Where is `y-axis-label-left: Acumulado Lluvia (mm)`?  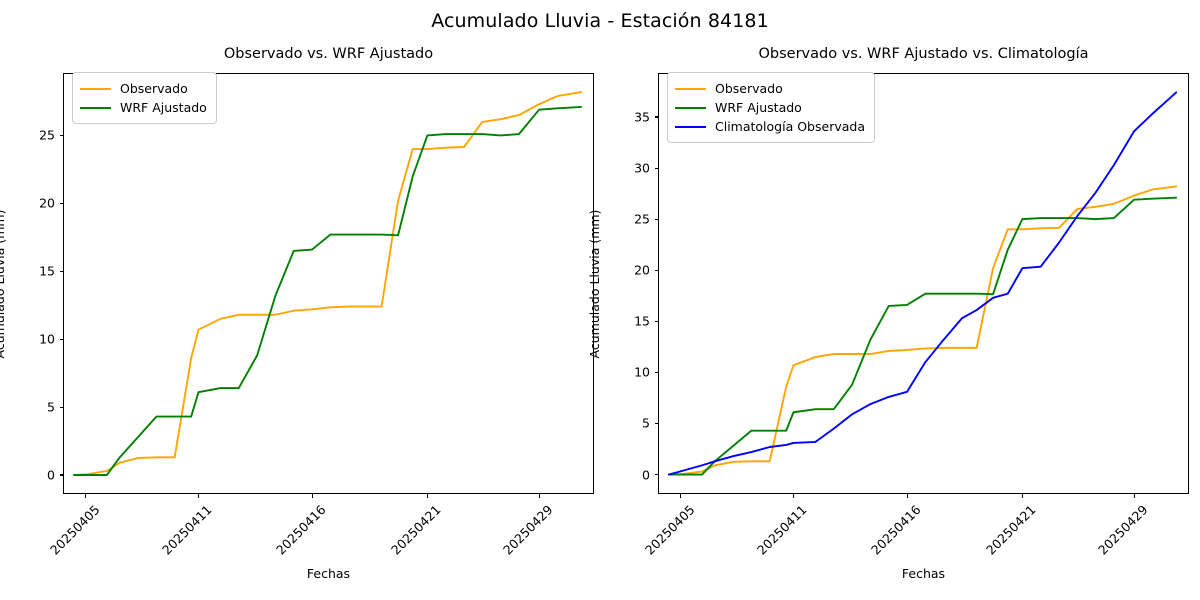
y-axis-label-left: Acumulado Lluvia (mm) is located at coordinates (3, 283).